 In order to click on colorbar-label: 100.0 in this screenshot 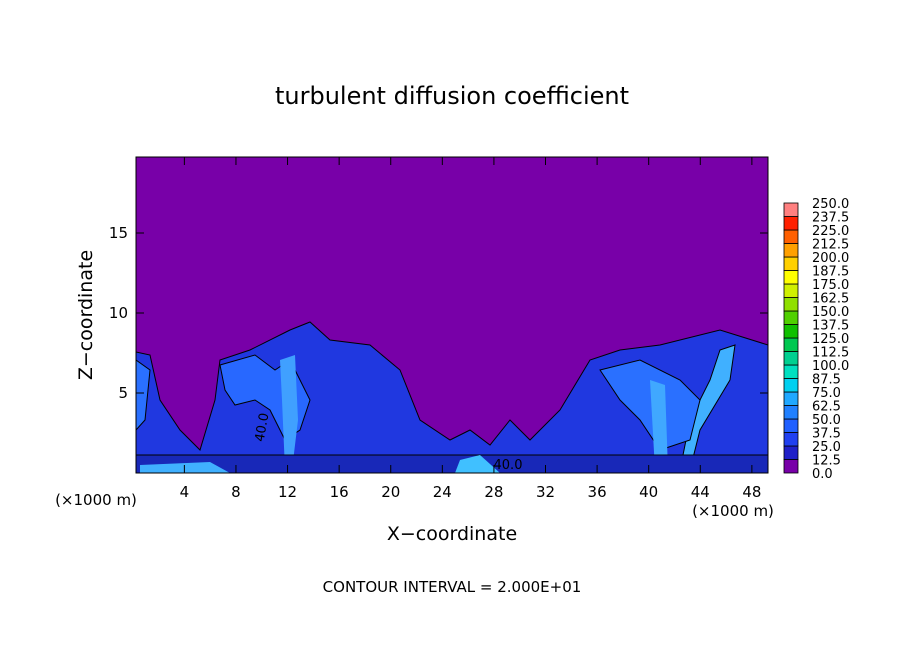, I will do `click(830, 366)`.